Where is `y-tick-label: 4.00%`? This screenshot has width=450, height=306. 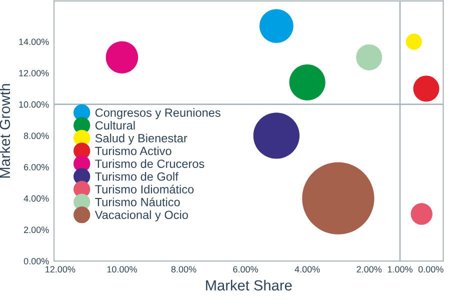
y-tick-label: 4.00% is located at coordinates (36, 198).